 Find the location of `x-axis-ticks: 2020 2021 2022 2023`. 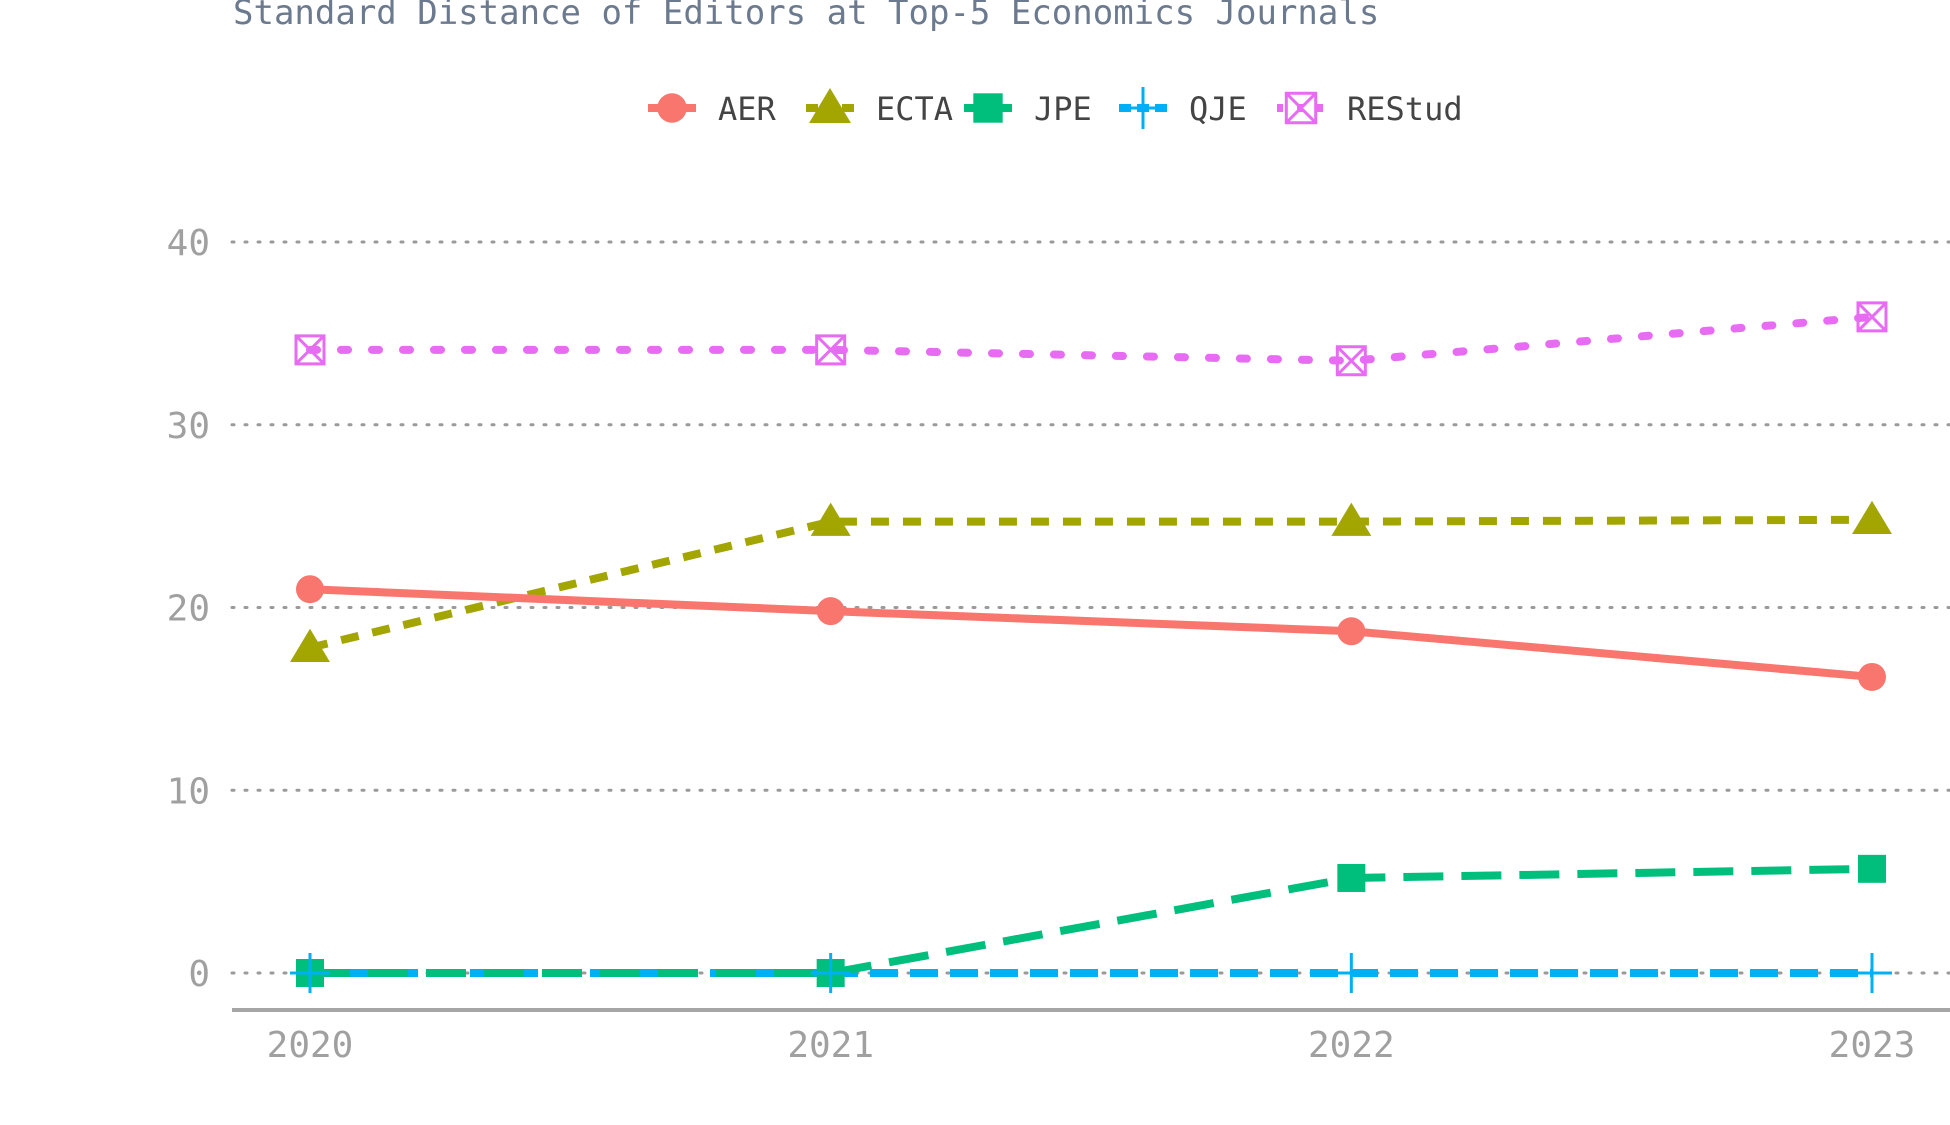

x-axis-ticks: 2020 2021 2022 2023 is located at coordinates (1091, 1045).